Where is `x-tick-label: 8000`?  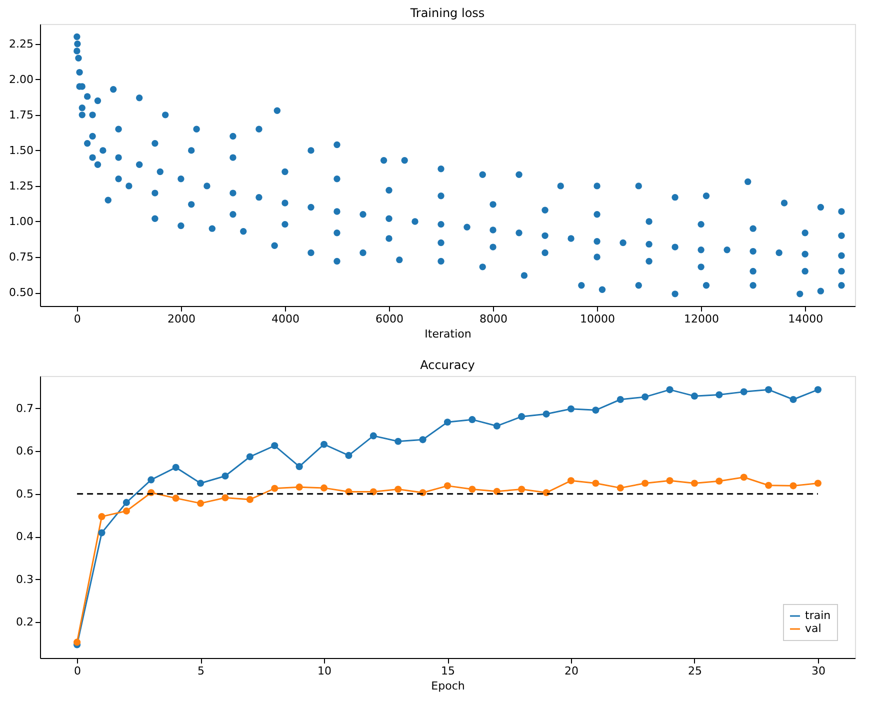 x-tick-label: 8000 is located at coordinates (494, 319).